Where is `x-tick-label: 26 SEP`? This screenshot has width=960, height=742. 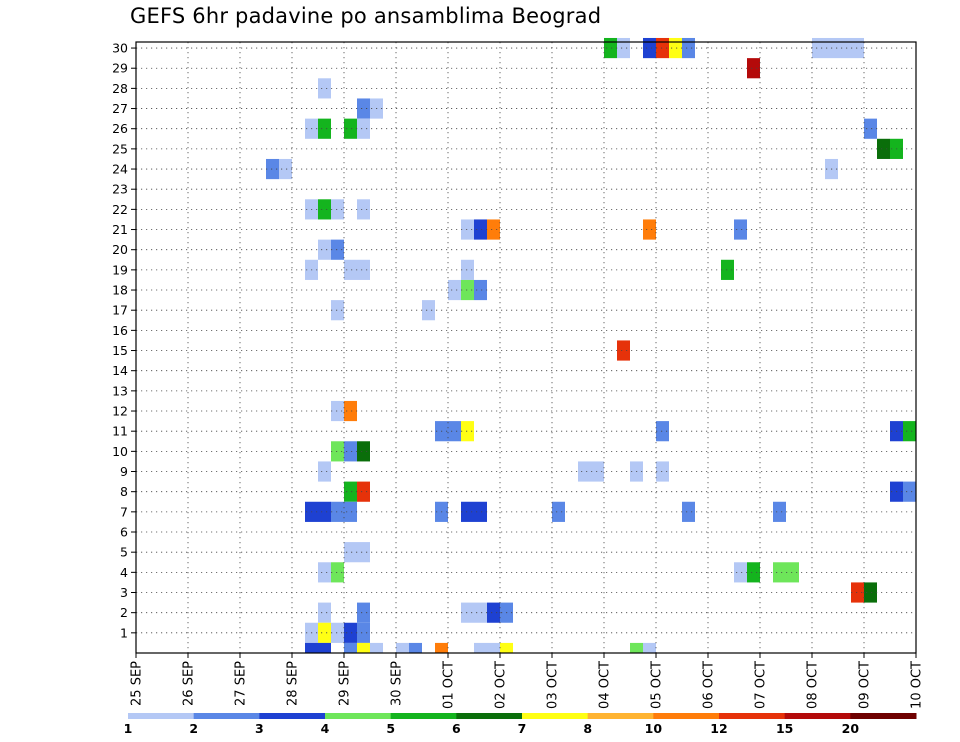
x-tick-label: 26 SEP is located at coordinates (189, 683).